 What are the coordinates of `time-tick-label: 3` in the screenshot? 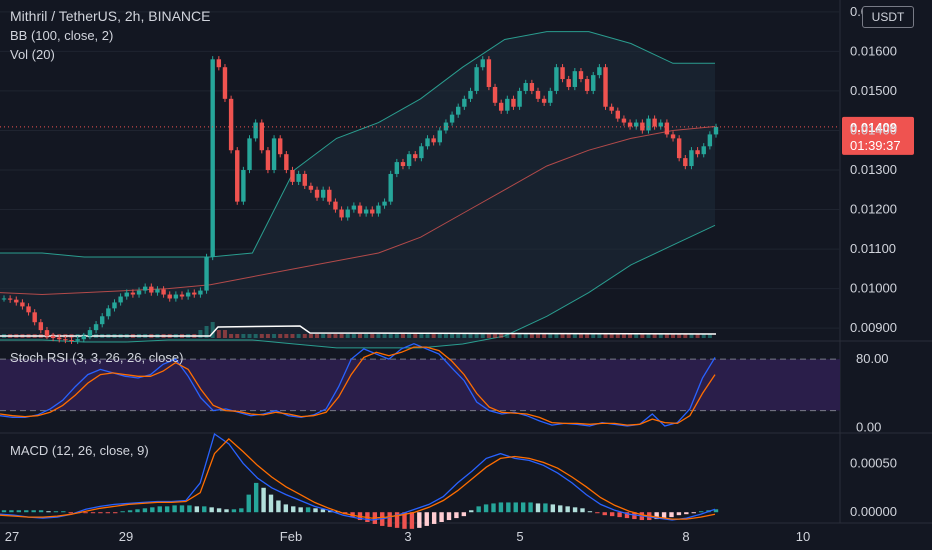 It's located at (407, 536).